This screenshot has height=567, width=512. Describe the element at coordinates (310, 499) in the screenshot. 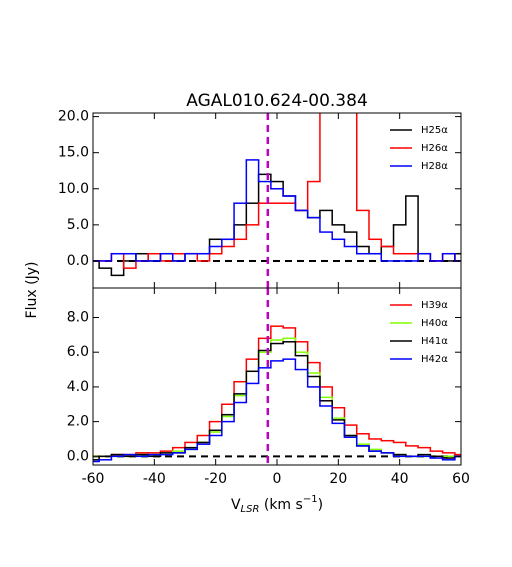

I see `x-label-sup: −1` at that location.